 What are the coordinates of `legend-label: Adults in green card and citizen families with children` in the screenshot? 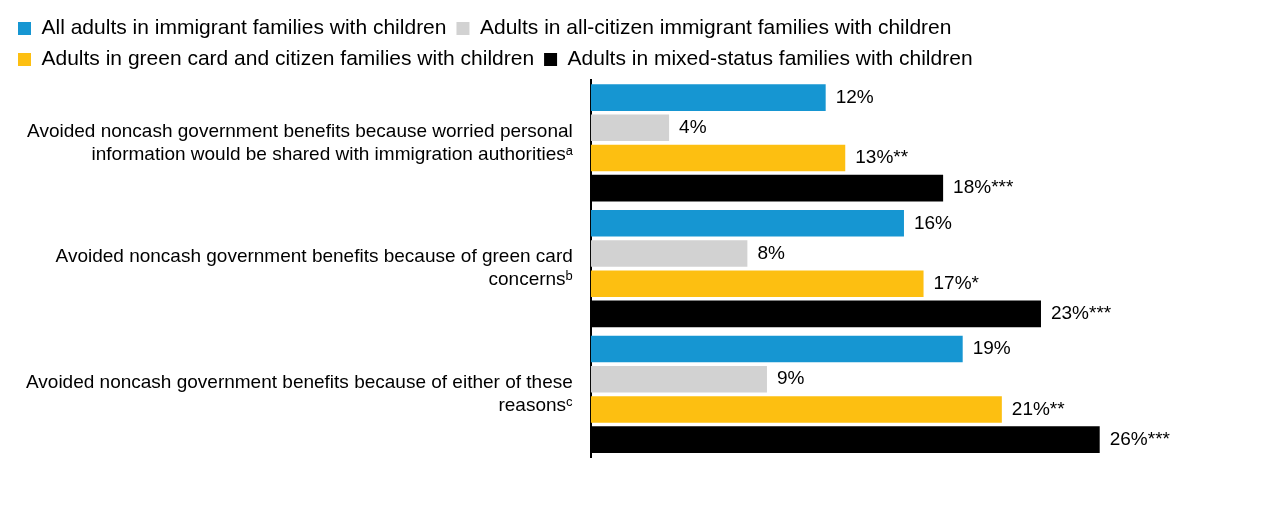 It's located at (288, 58).